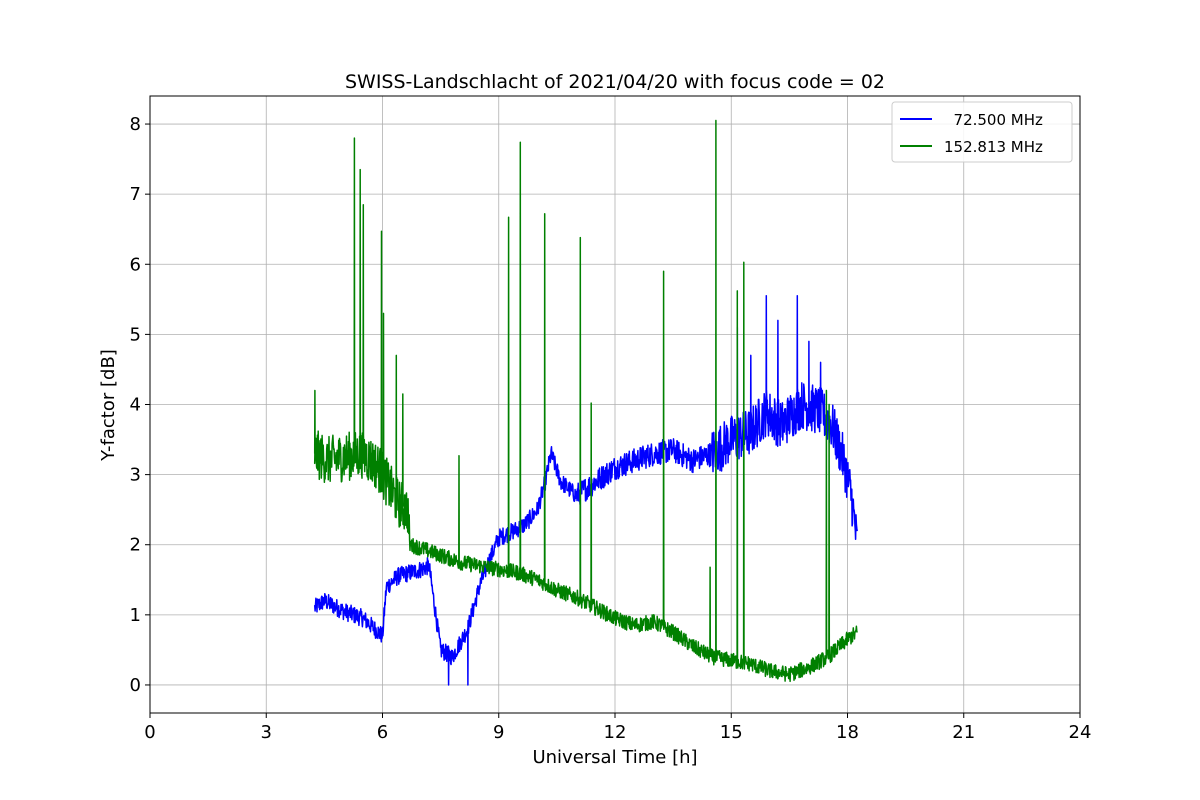 The image size is (1200, 800). I want to click on x-tick-label: 3, so click(266, 732).